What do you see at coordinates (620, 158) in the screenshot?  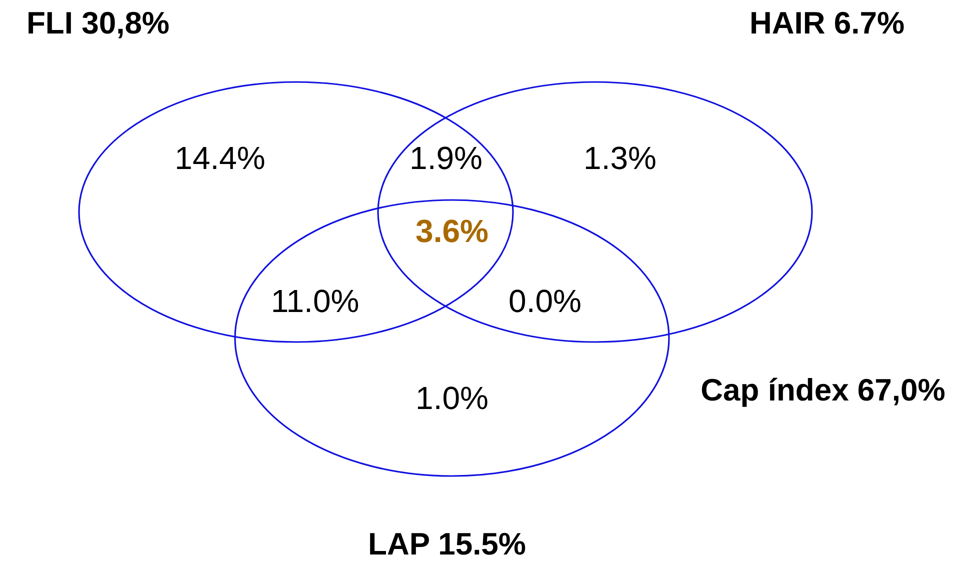 I see `data-label: 1.3%` at bounding box center [620, 158].